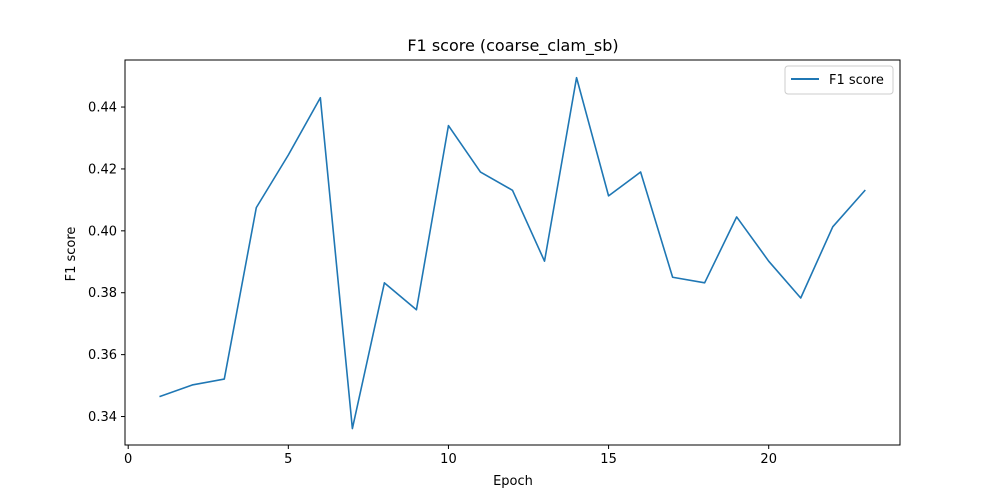 The image size is (1000, 500). What do you see at coordinates (102, 231) in the screenshot?
I see `y-tick-label: 0.40` at bounding box center [102, 231].